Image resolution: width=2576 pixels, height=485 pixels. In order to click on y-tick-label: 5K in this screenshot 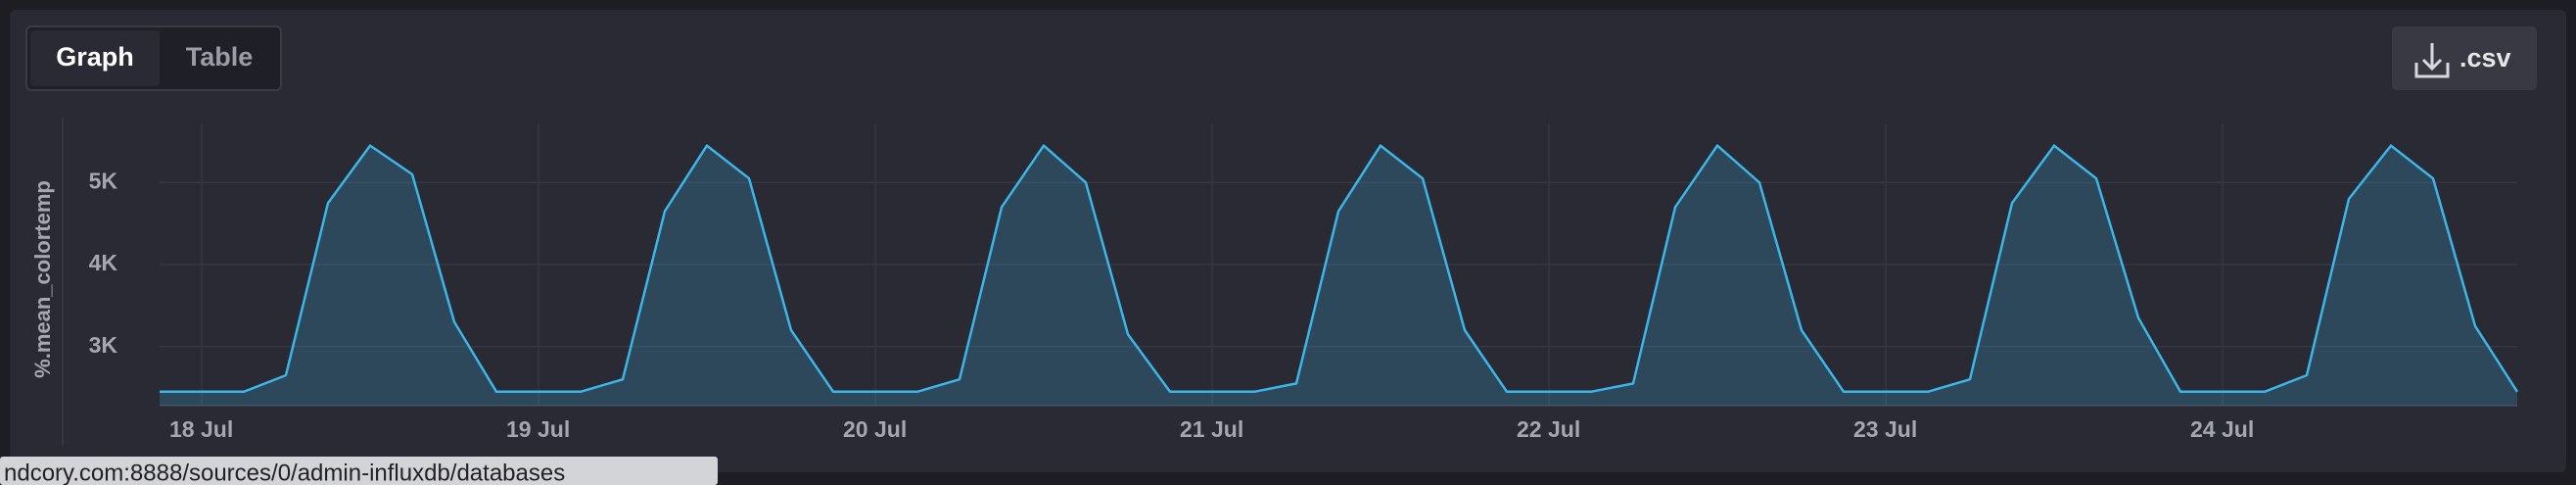, I will do `click(104, 180)`.